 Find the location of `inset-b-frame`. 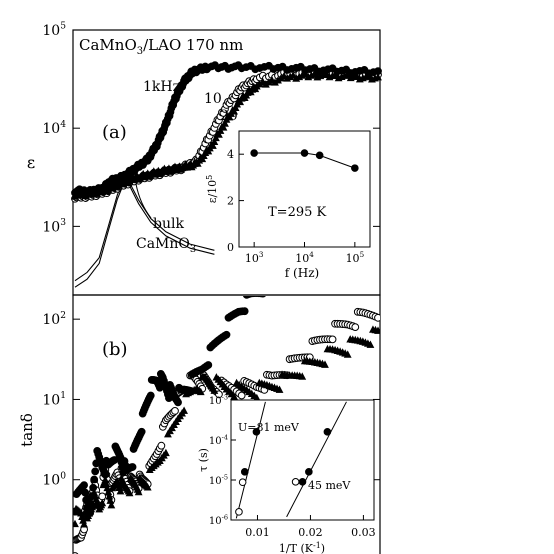

inset-b-frame is located at coordinates (302, 460).